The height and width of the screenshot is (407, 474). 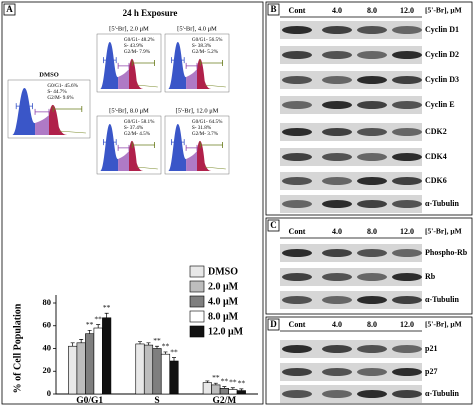 I want to click on row-label: CDK6, so click(x=436, y=180).